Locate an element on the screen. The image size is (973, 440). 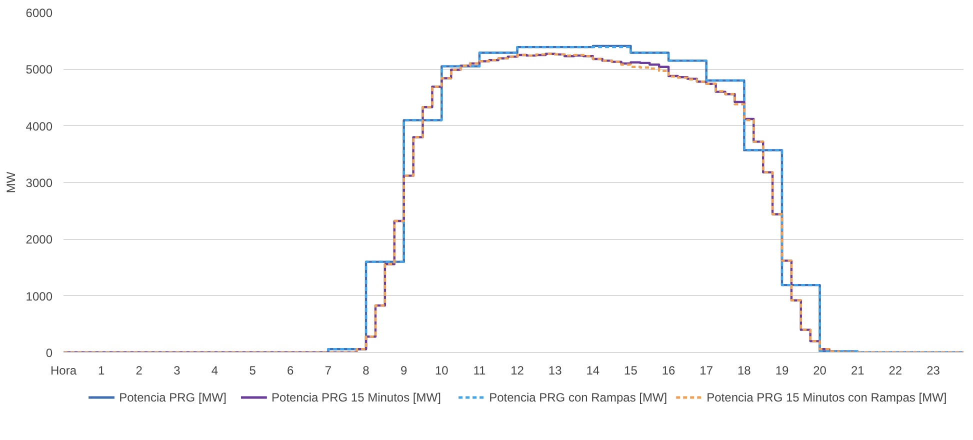
x-tick-label: 3 is located at coordinates (177, 371).